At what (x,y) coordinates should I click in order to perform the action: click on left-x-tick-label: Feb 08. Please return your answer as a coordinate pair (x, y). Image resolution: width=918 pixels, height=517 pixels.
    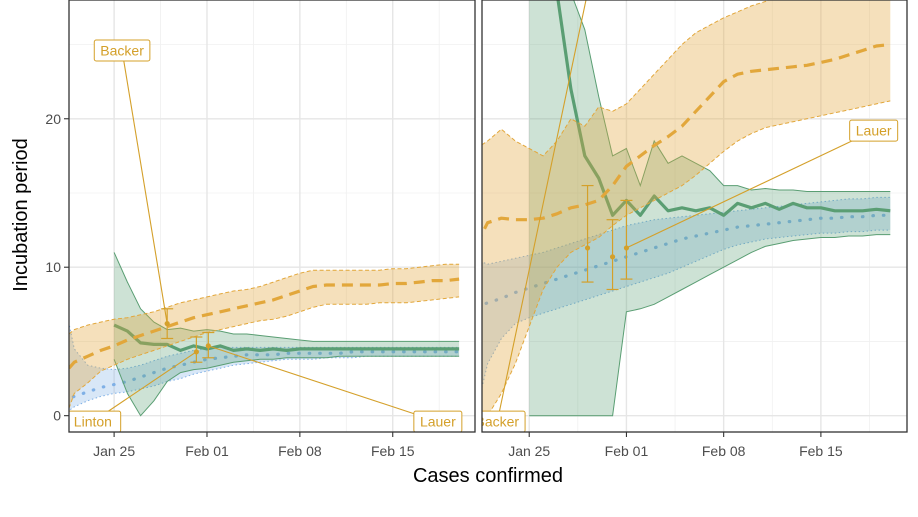
    Looking at the image, I should click on (300, 451).